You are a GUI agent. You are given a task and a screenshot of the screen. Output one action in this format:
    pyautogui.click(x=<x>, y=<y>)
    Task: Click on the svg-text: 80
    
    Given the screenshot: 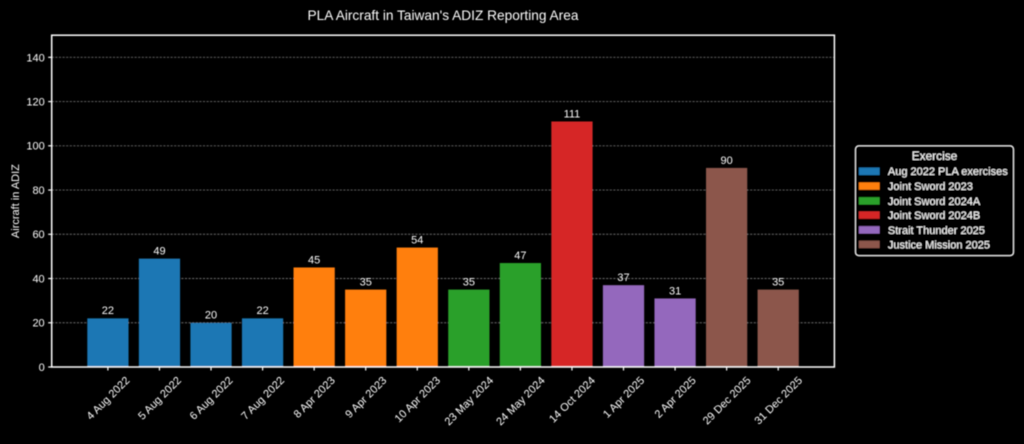 What is the action you would take?
    pyautogui.click(x=38, y=191)
    